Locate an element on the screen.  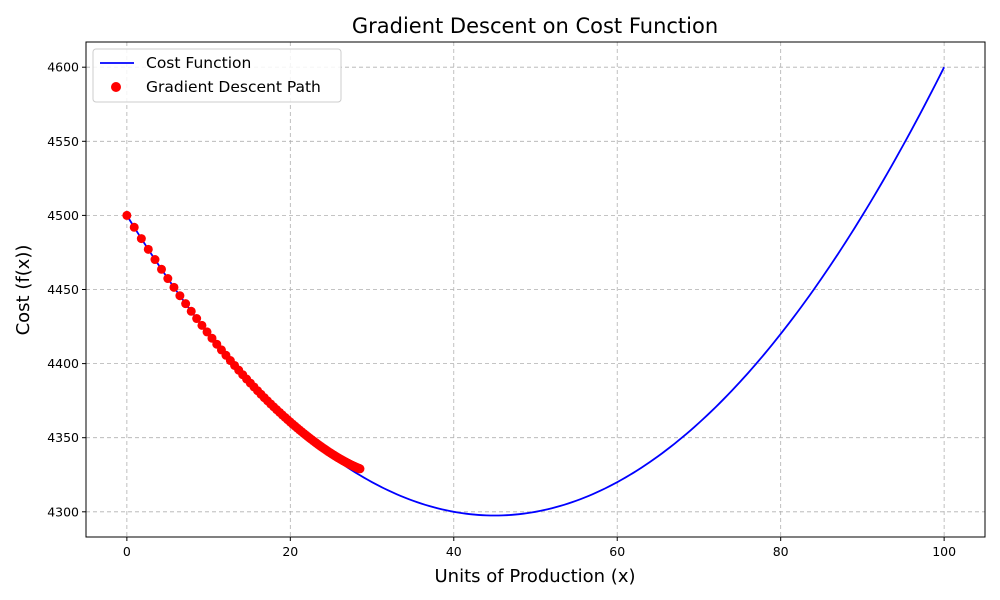
legend-box is located at coordinates (217, 75).